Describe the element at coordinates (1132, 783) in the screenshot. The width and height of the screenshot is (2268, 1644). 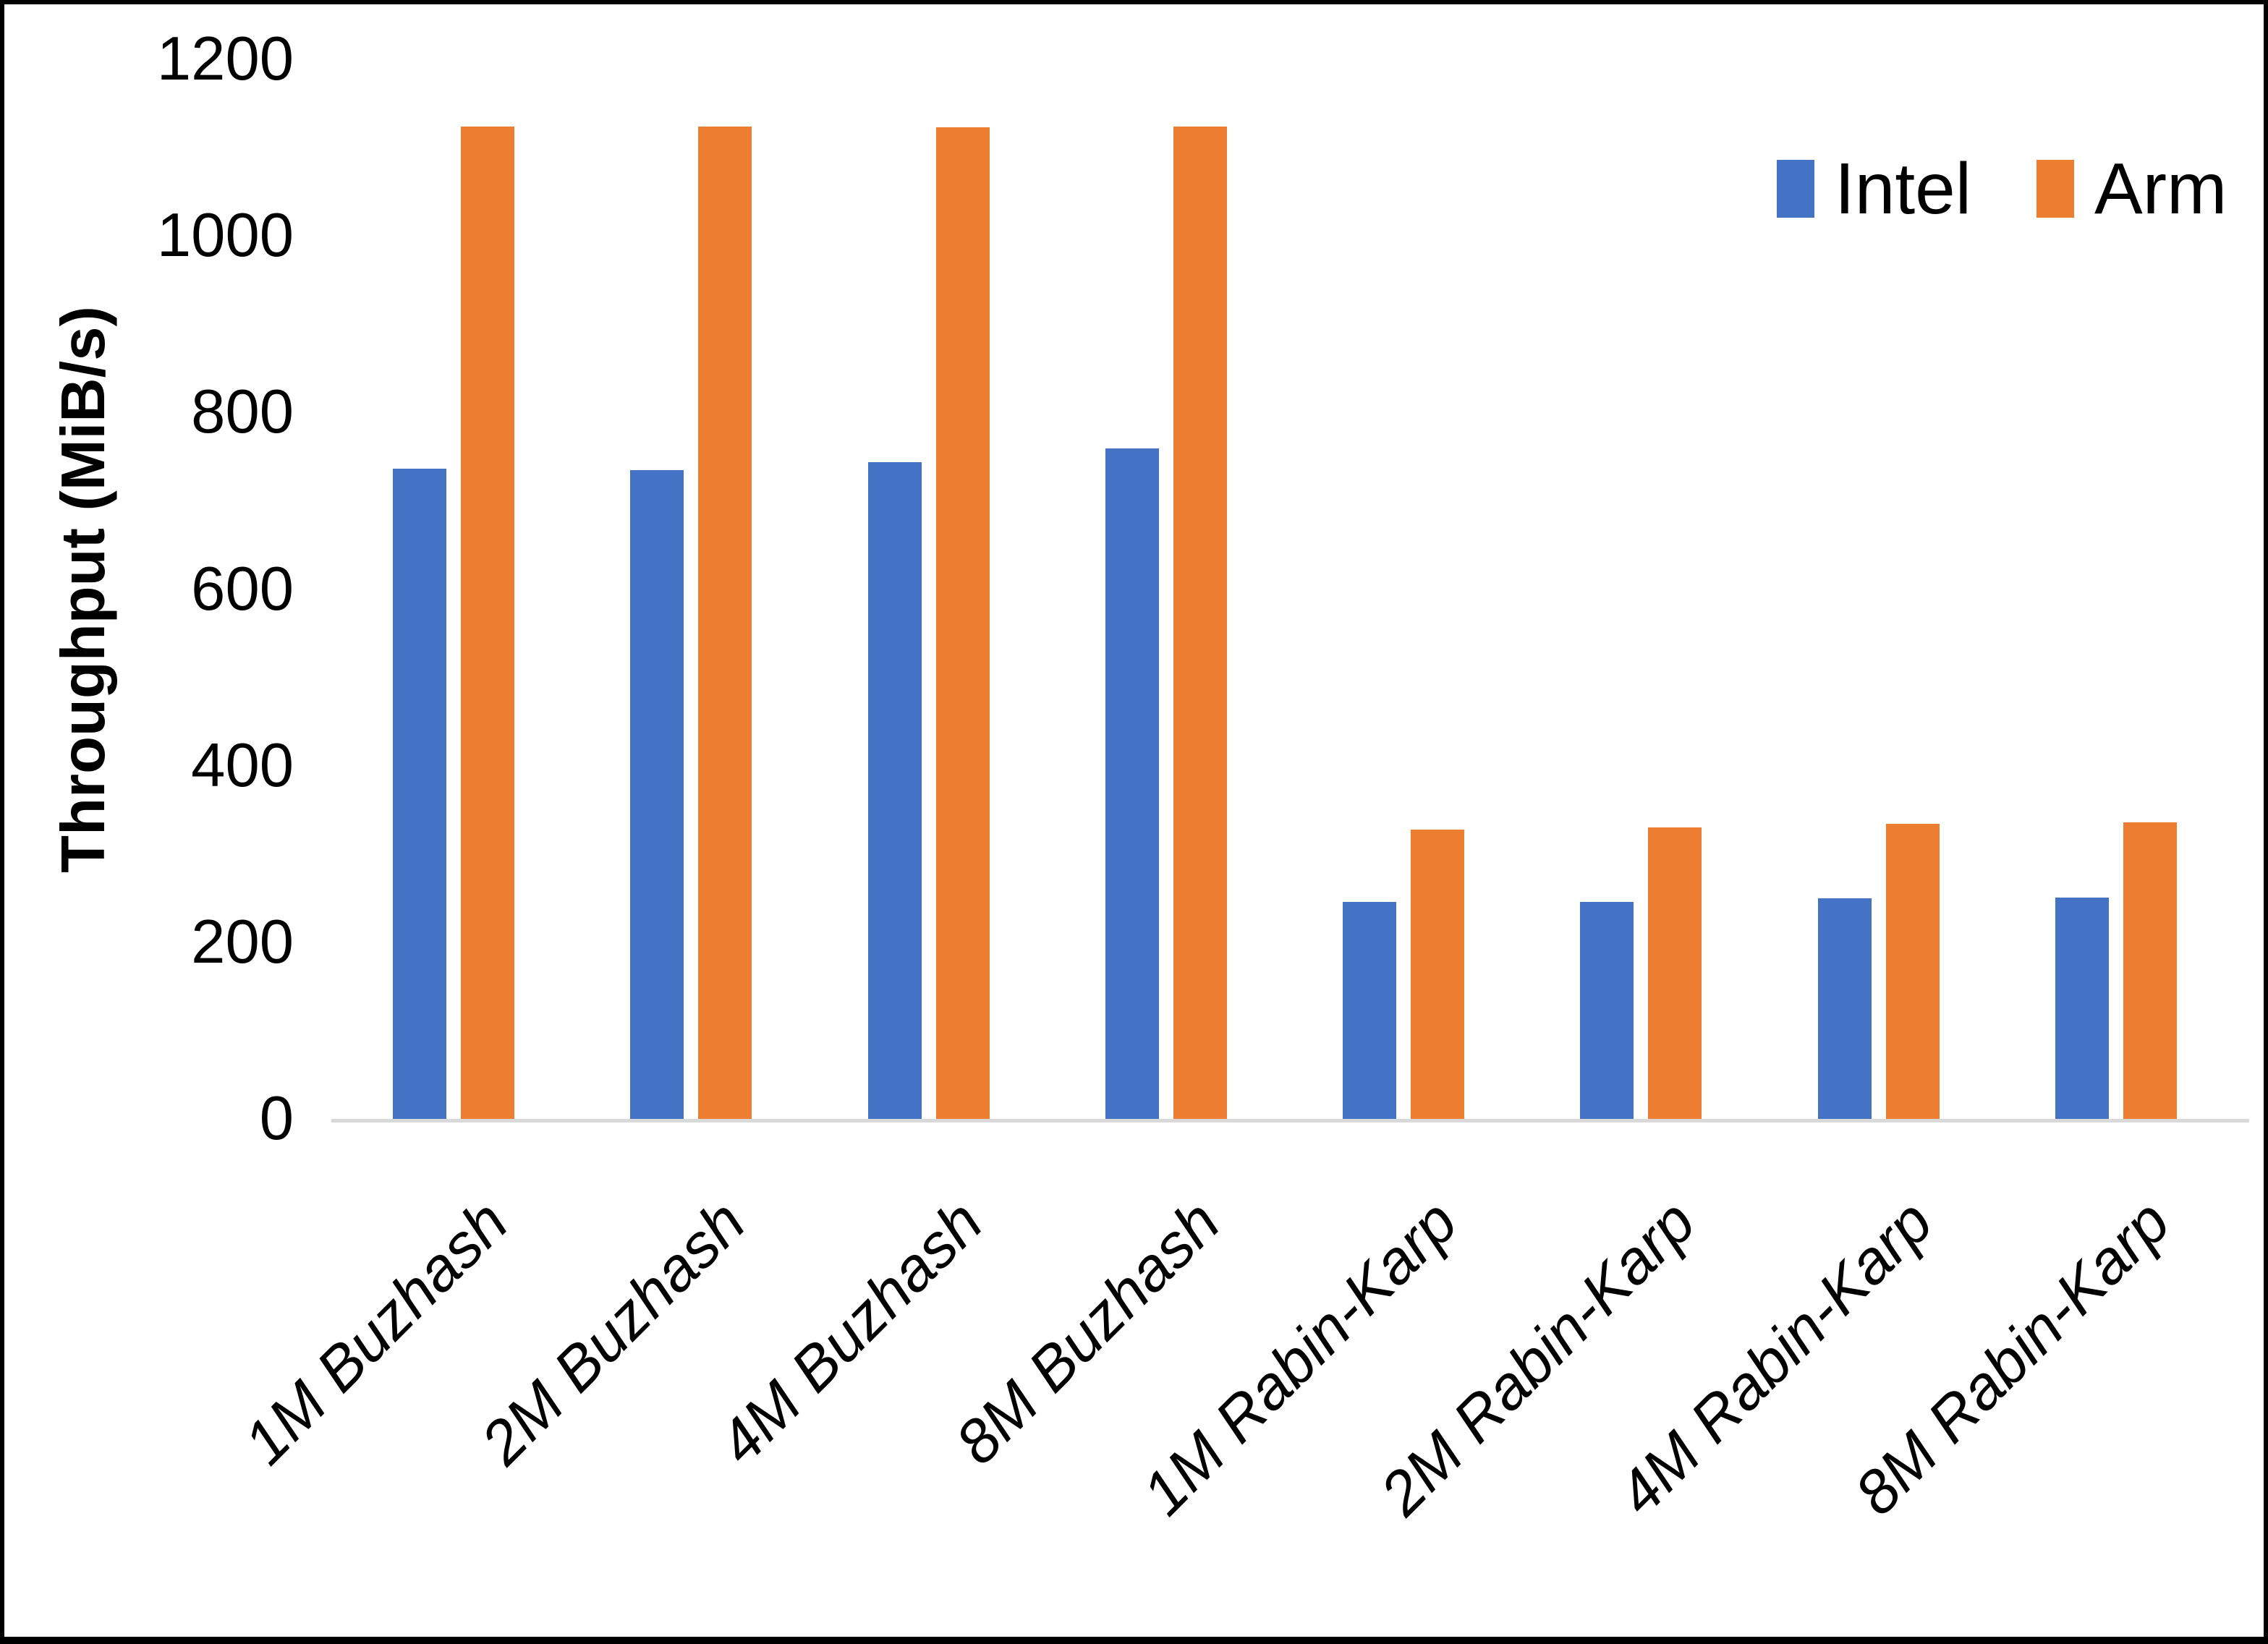
I see `bar-intel-8m-buzhash` at that location.